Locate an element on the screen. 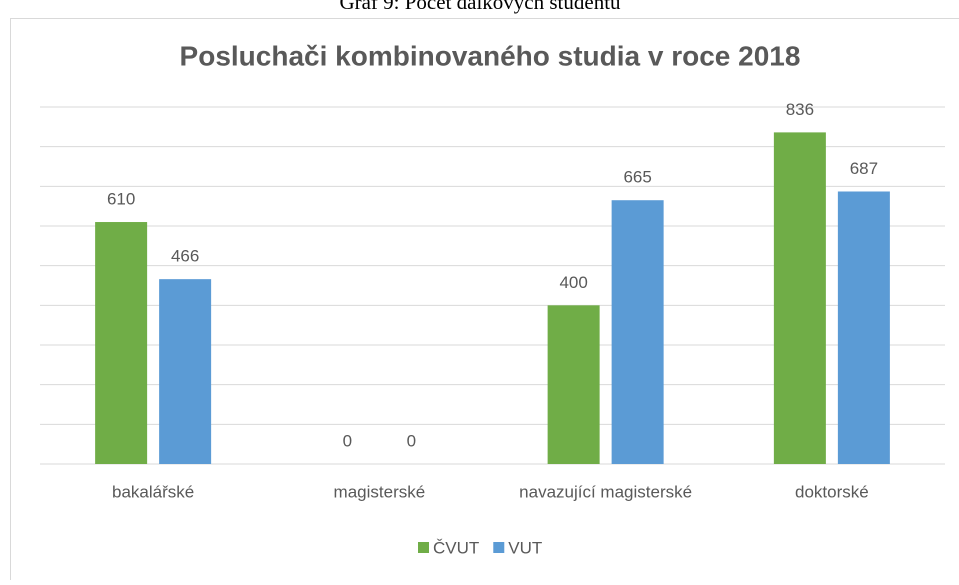  data-label: 665 is located at coordinates (637, 177).